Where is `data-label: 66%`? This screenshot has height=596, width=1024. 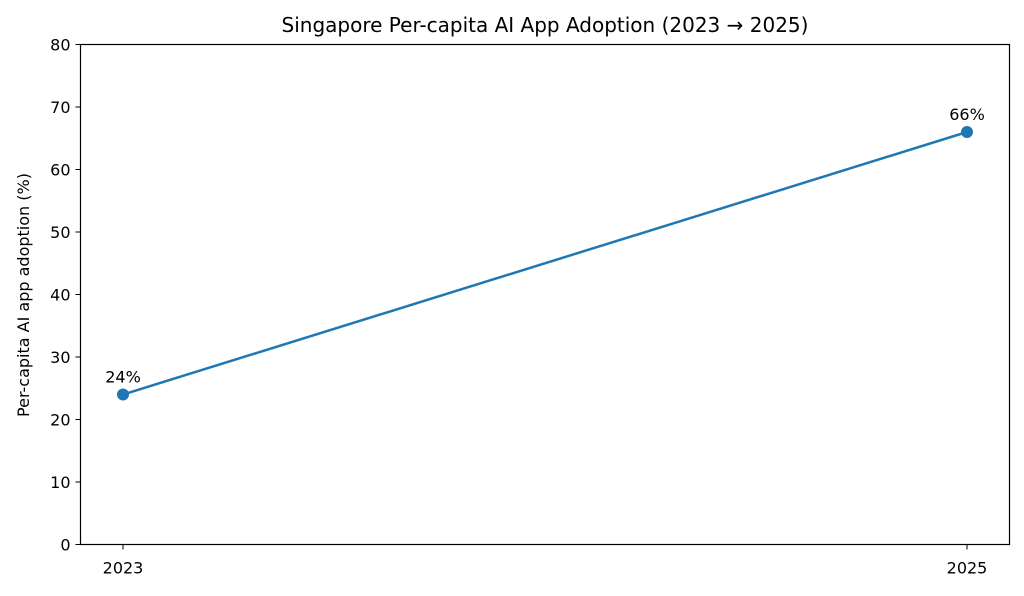 data-label: 66% is located at coordinates (967, 114).